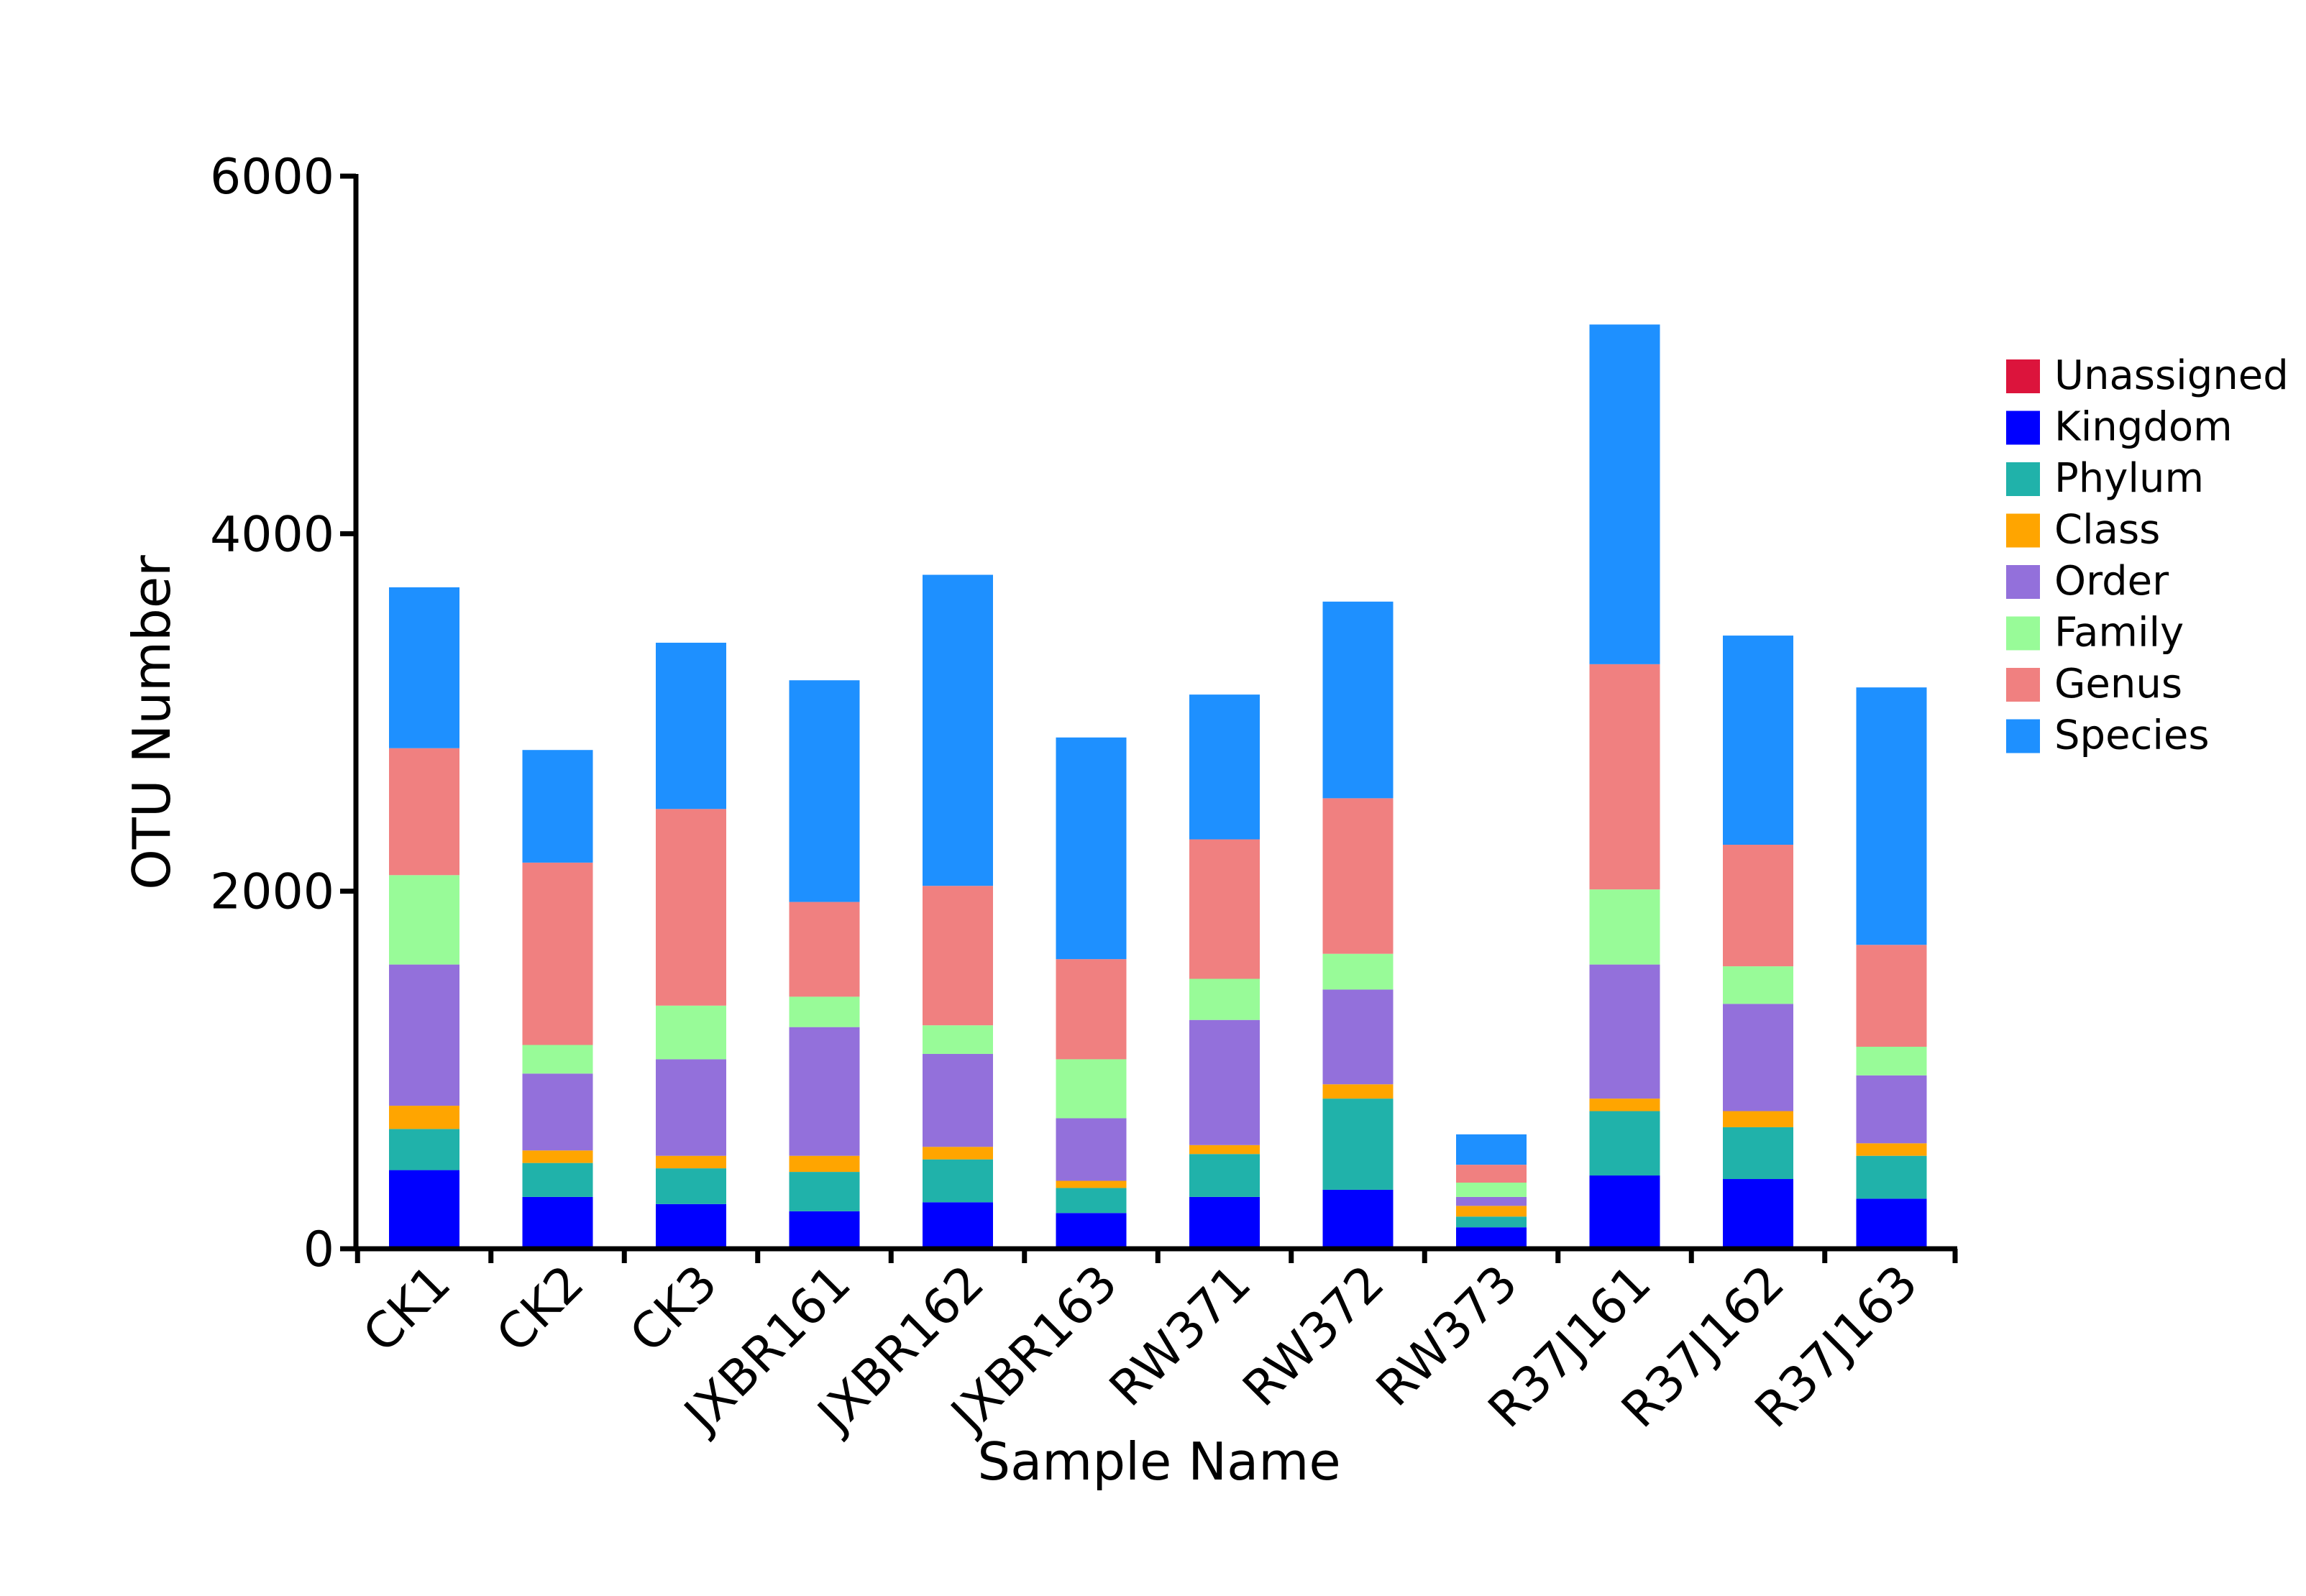 The height and width of the screenshot is (1596, 2306). What do you see at coordinates (1891, 1149) in the screenshot?
I see `bar-r37j163-class` at bounding box center [1891, 1149].